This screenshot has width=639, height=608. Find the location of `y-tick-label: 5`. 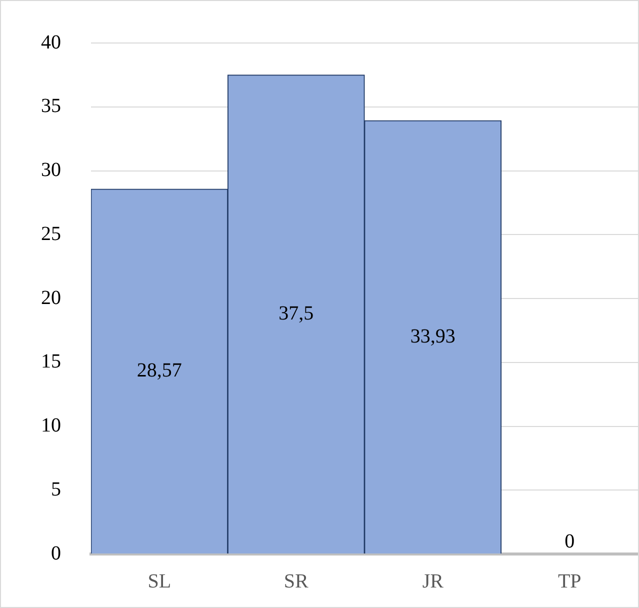

y-tick-label: 5 is located at coordinates (56, 489).